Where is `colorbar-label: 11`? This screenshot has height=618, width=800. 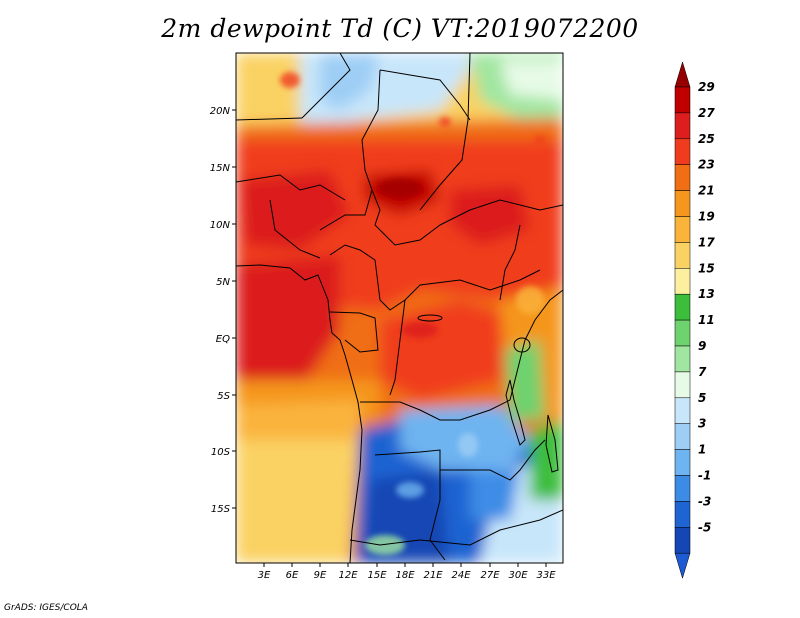
colorbar-label: 11 is located at coordinates (706, 320).